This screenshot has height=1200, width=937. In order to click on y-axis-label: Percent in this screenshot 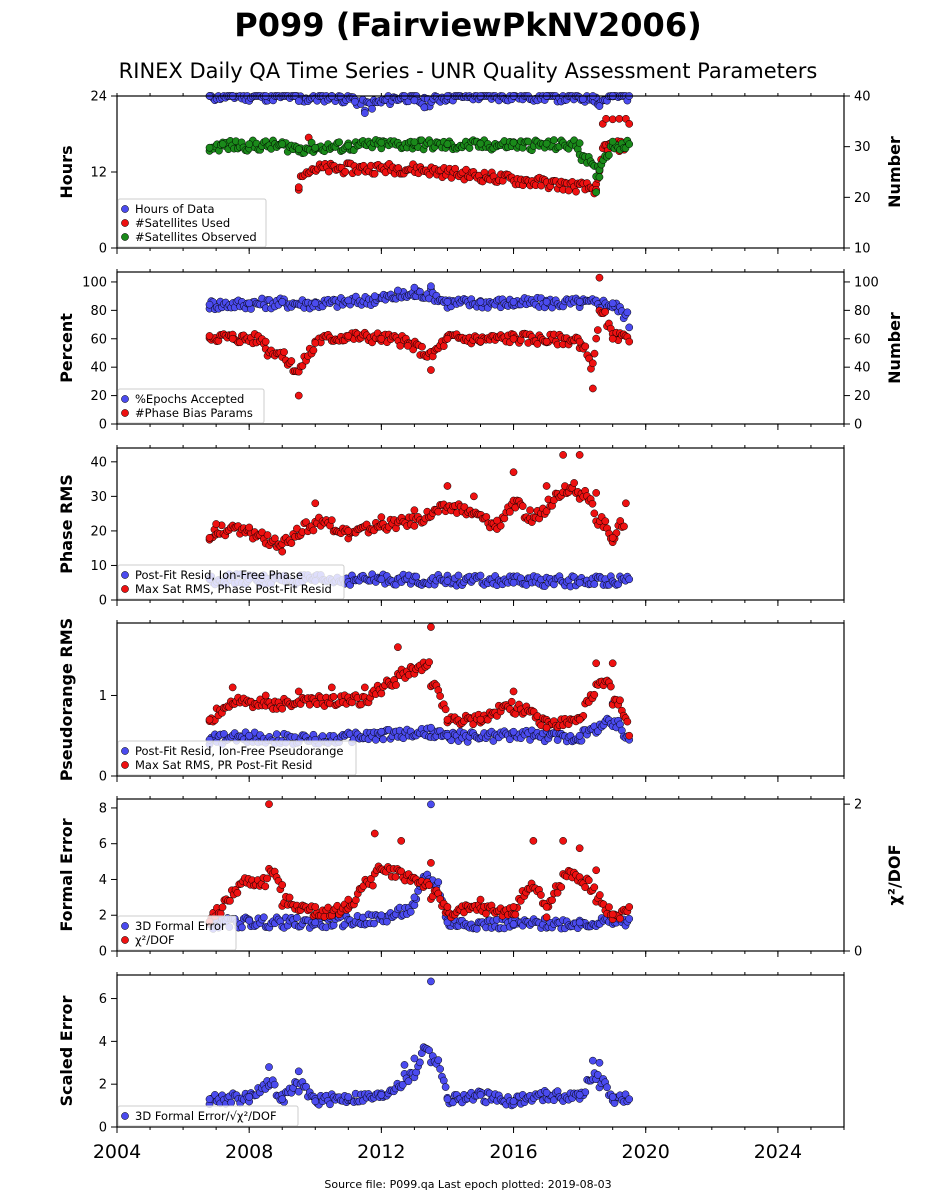, I will do `click(66, 348)`.